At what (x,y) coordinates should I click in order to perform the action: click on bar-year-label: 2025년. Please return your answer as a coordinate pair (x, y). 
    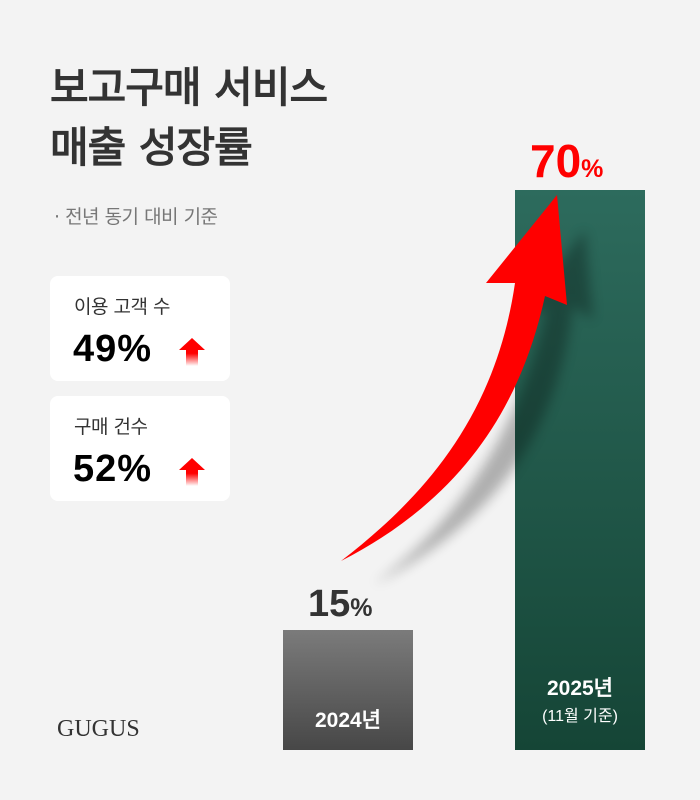
    Looking at the image, I should click on (580, 688).